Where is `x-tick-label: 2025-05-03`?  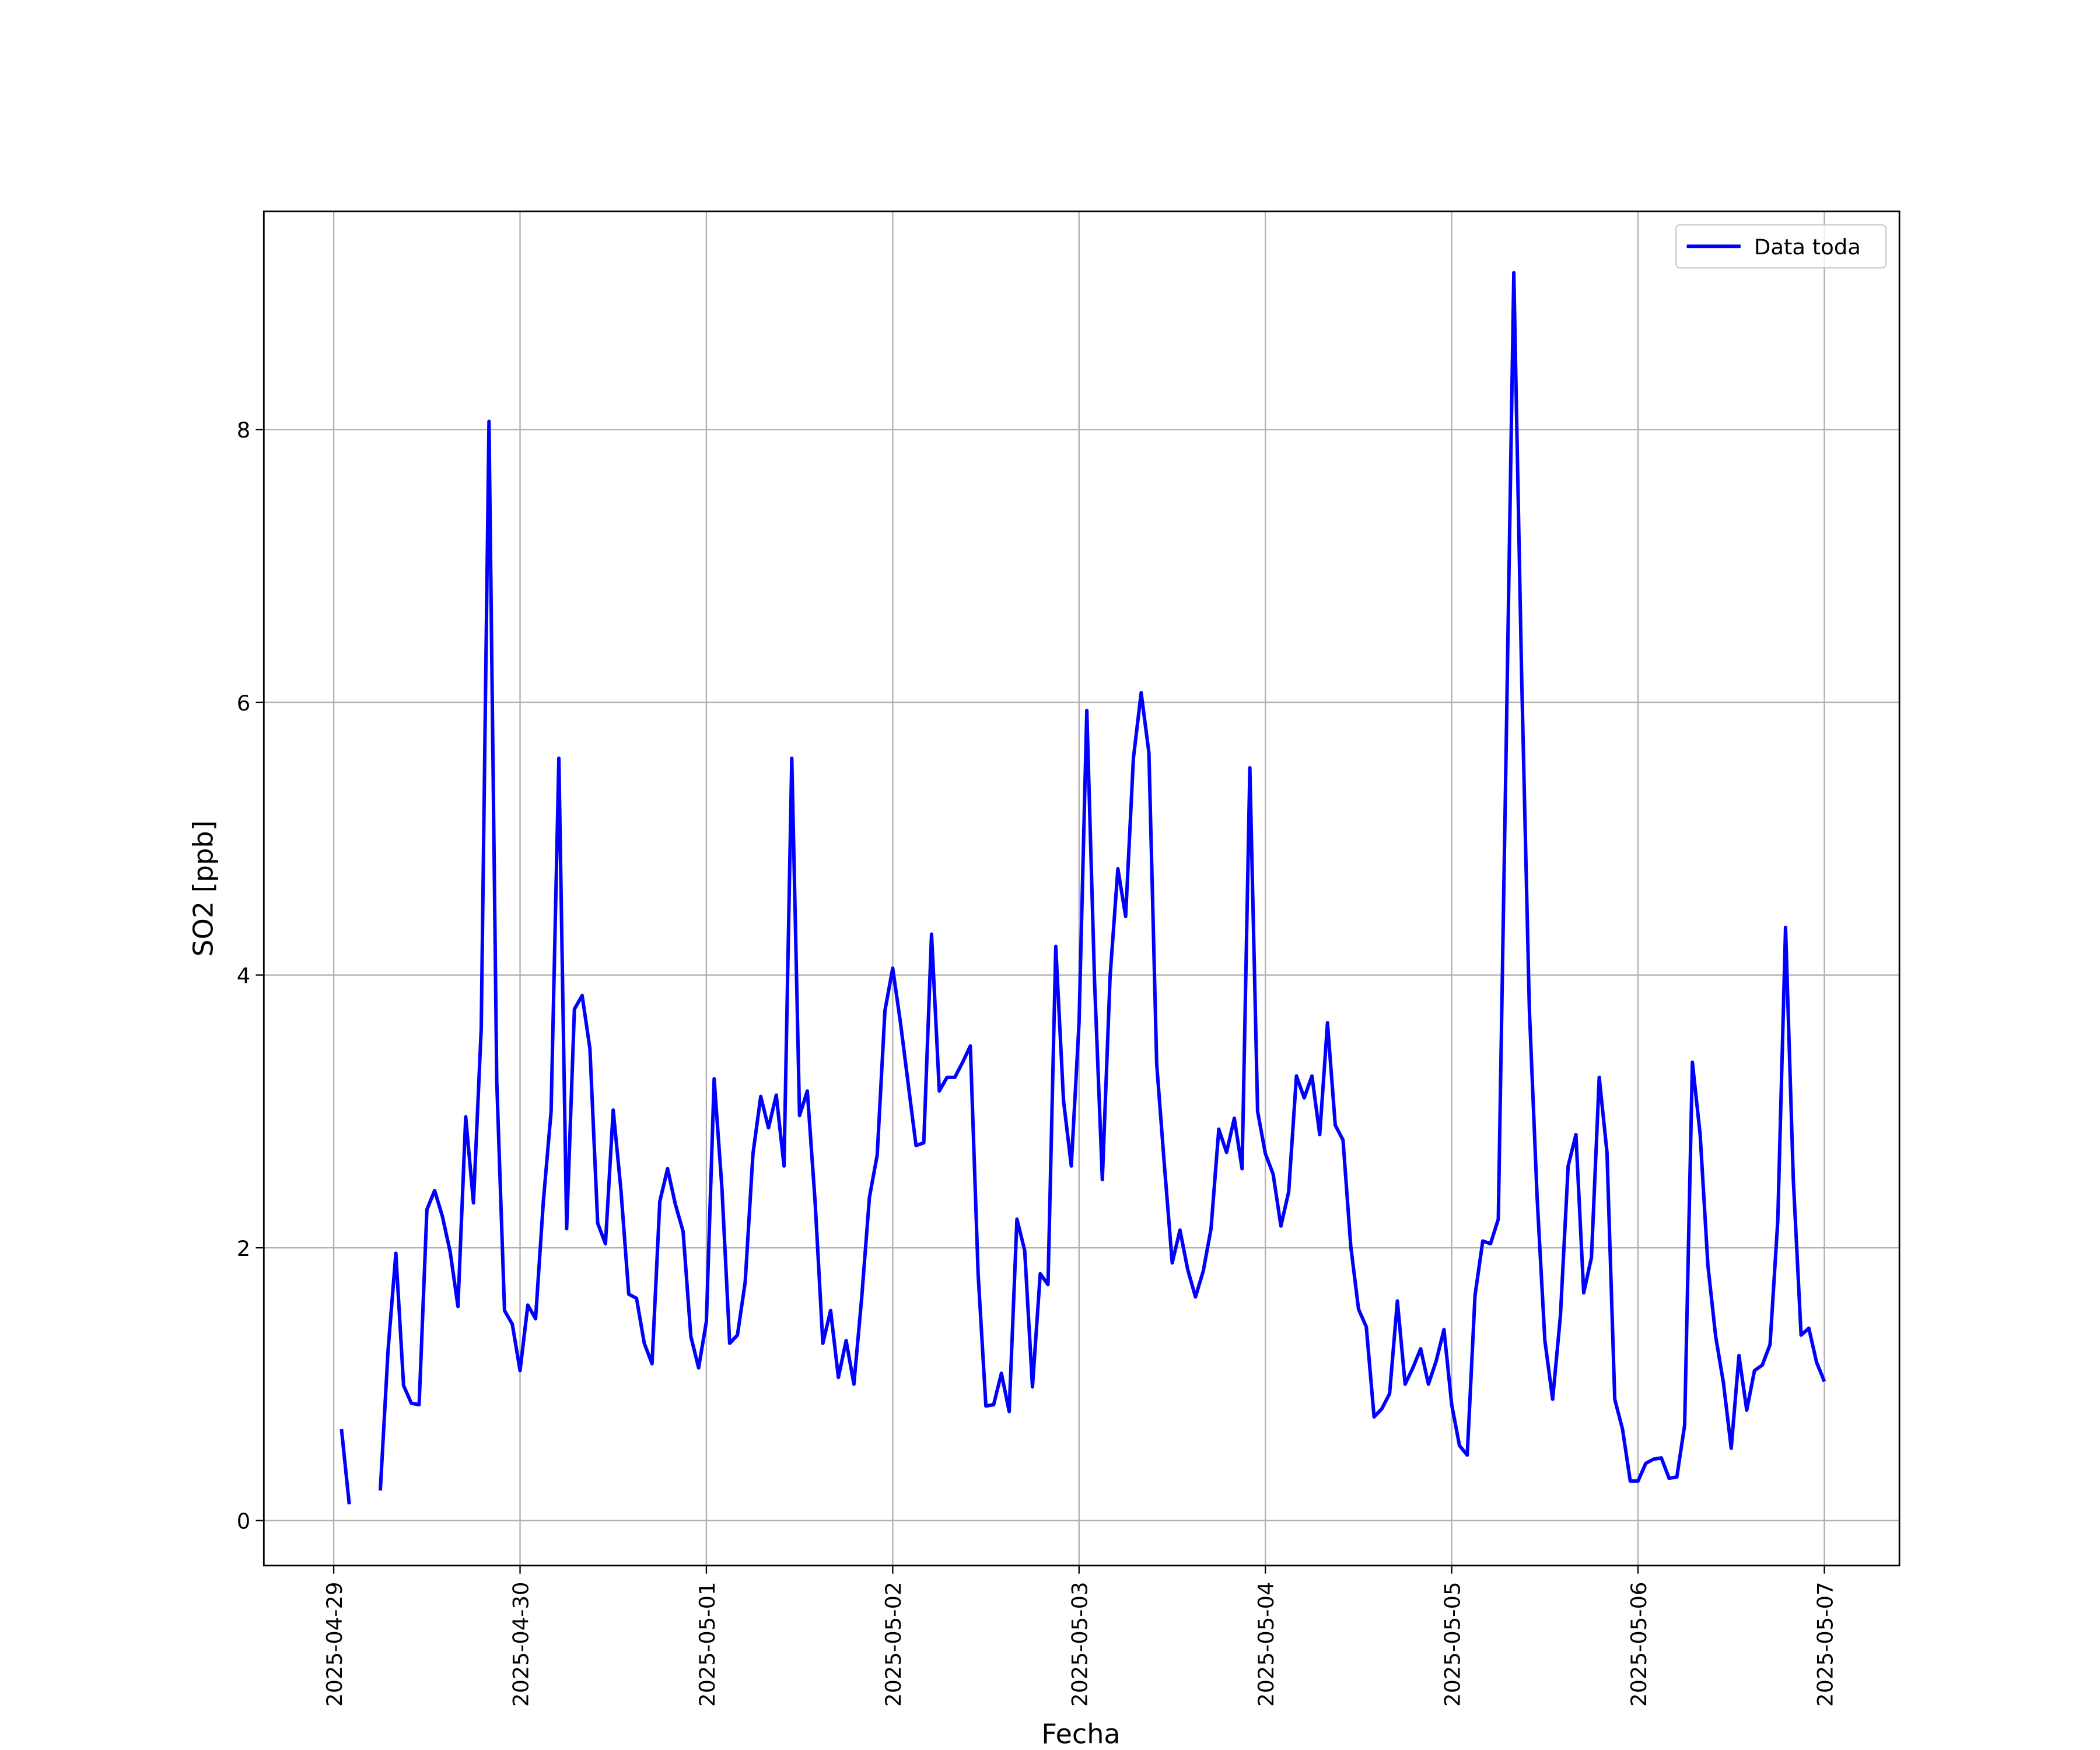
x-tick-label: 2025-05-03 is located at coordinates (1080, 1644).